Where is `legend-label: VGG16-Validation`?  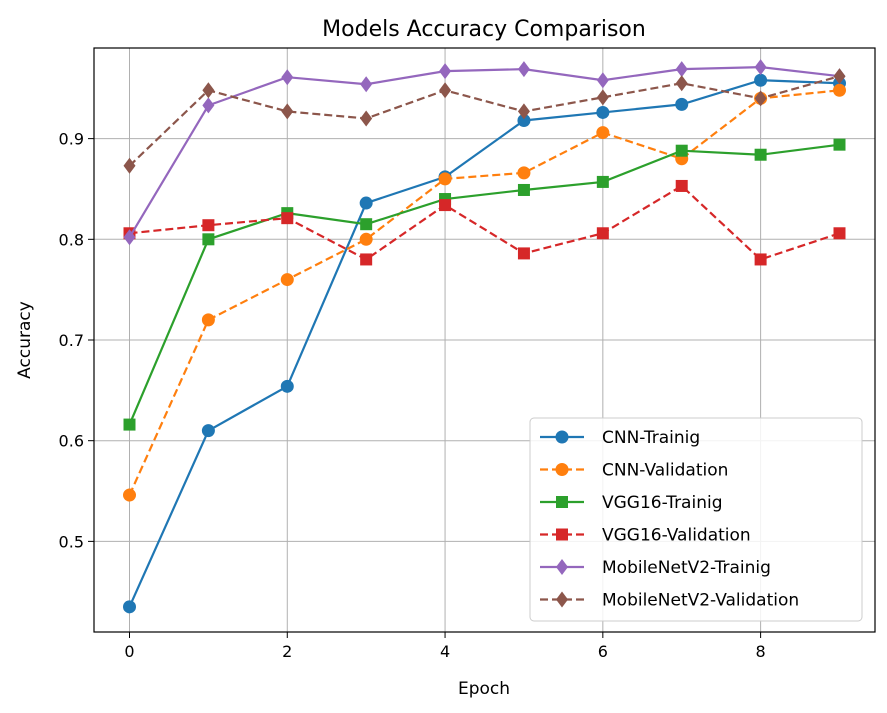 legend-label: VGG16-Validation is located at coordinates (676, 536).